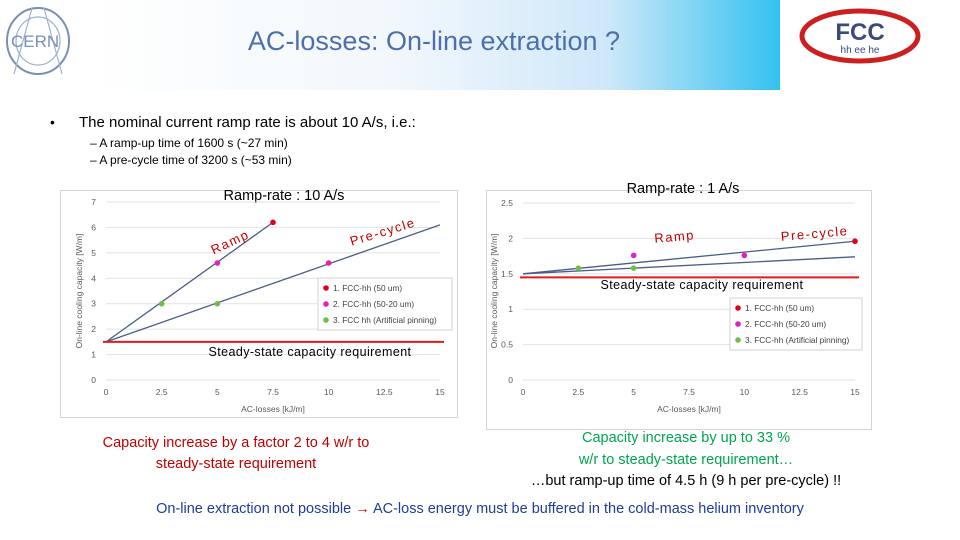  Describe the element at coordinates (689, 409) in the screenshot. I see `chart-right-xlabel: AC-losses [kJ/m]` at that location.